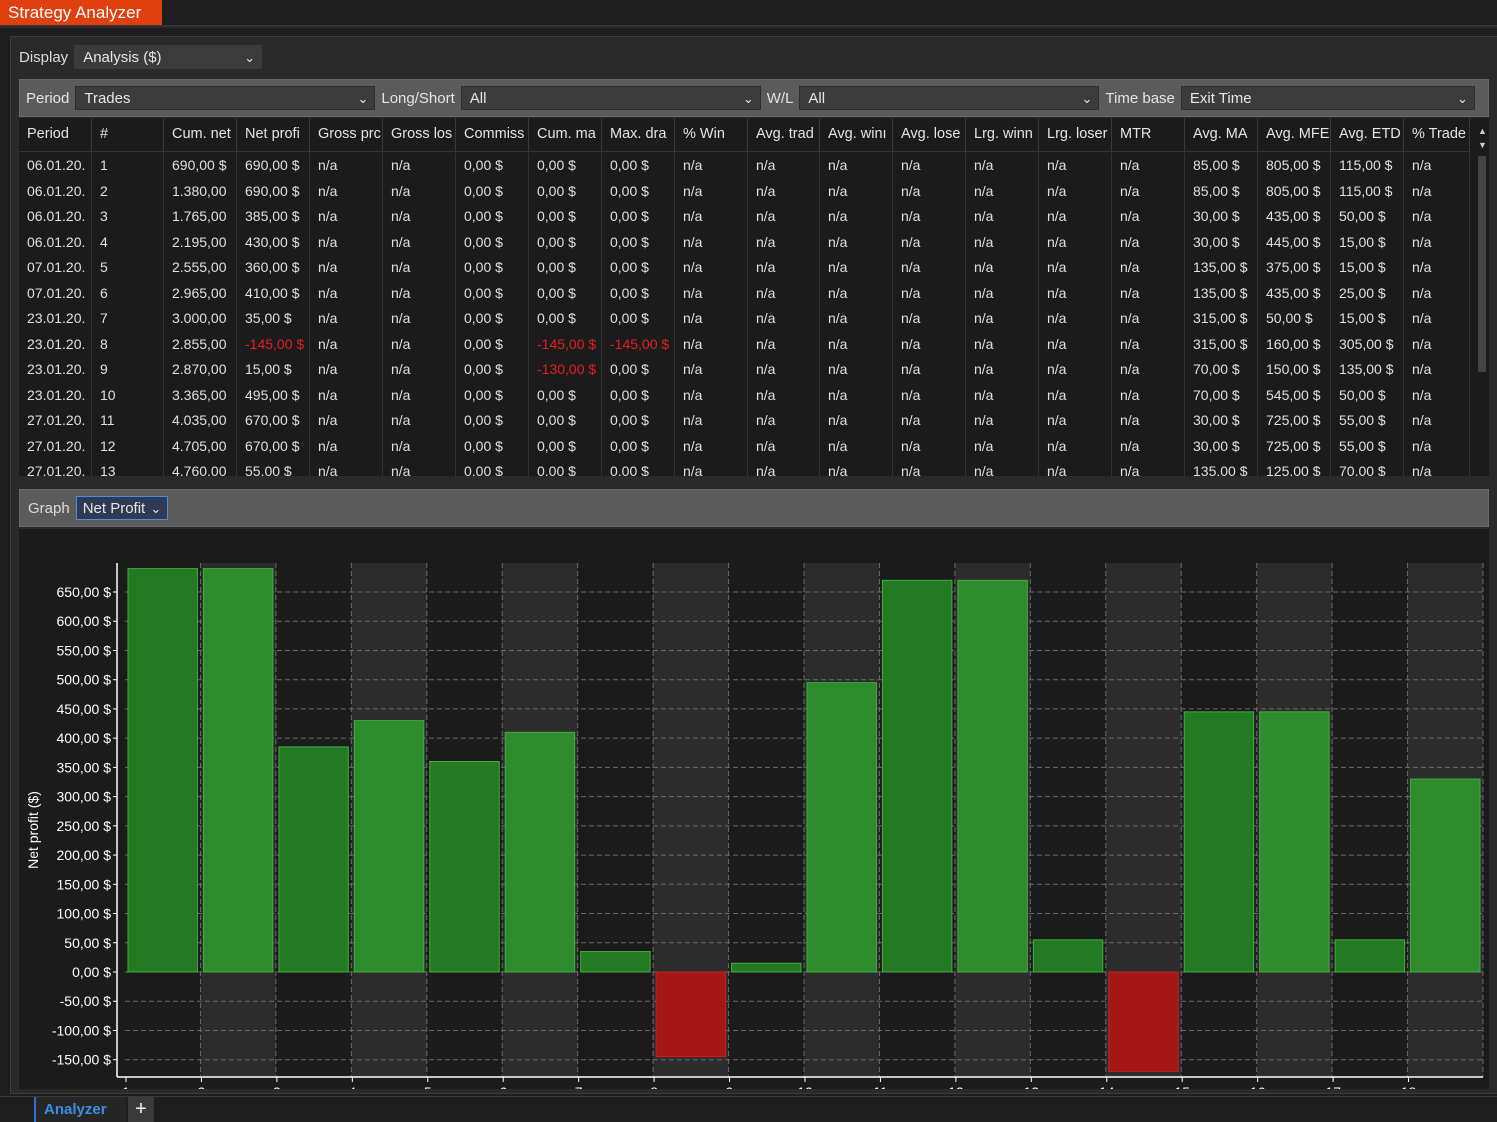  What do you see at coordinates (91, 972) in the screenshot?
I see `y-tick-label: 0,00 $` at bounding box center [91, 972].